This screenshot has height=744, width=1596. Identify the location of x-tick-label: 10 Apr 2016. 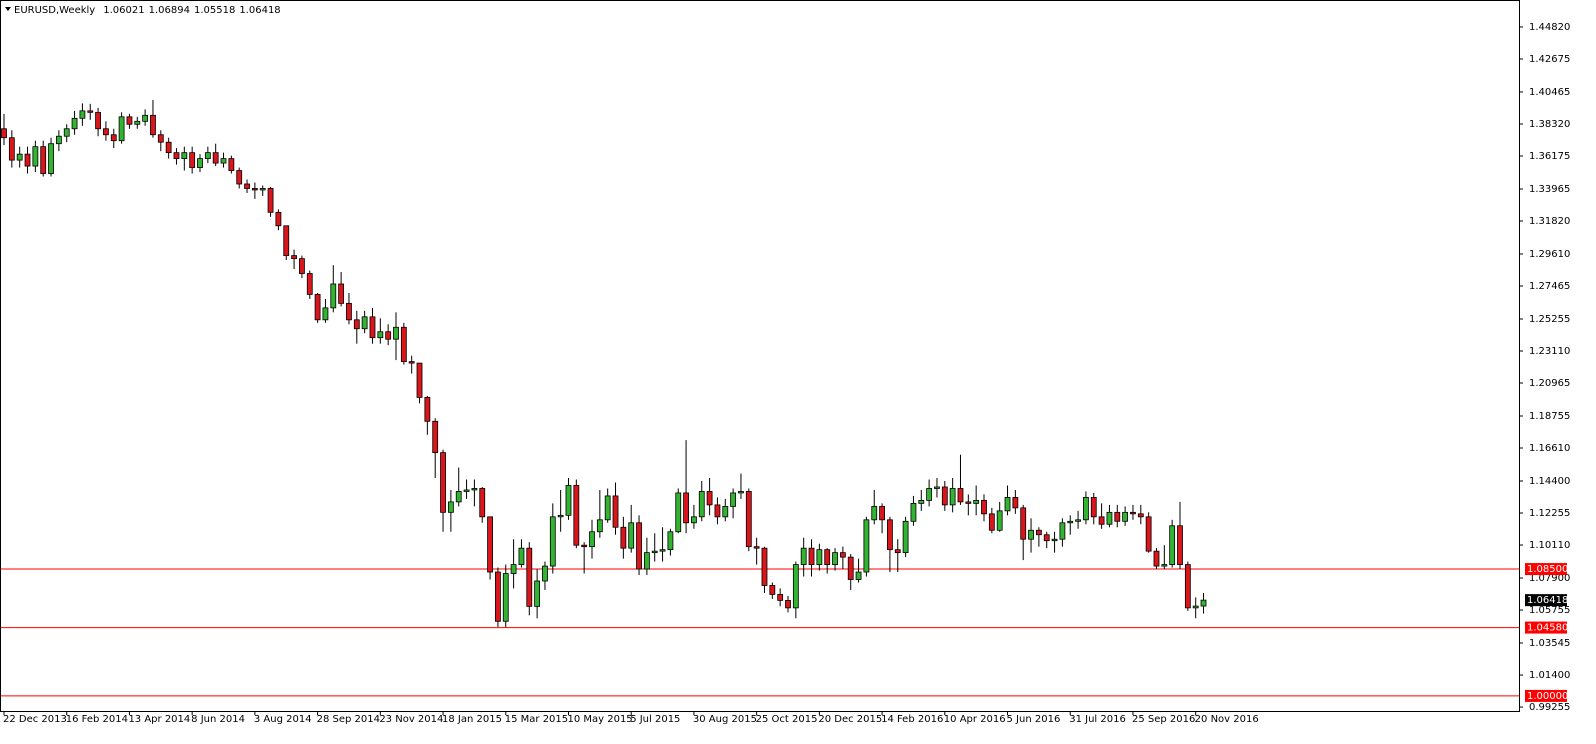
(975, 719).